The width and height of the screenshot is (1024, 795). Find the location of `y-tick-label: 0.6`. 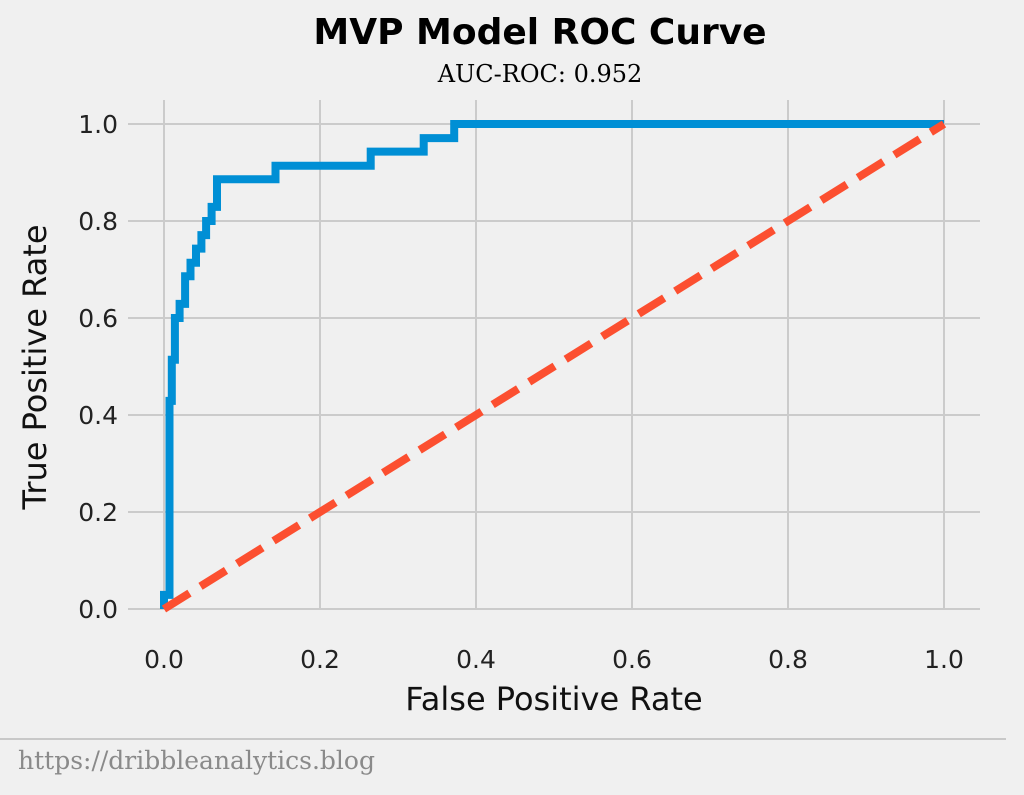

y-tick-label: 0.6 is located at coordinates (98, 318).